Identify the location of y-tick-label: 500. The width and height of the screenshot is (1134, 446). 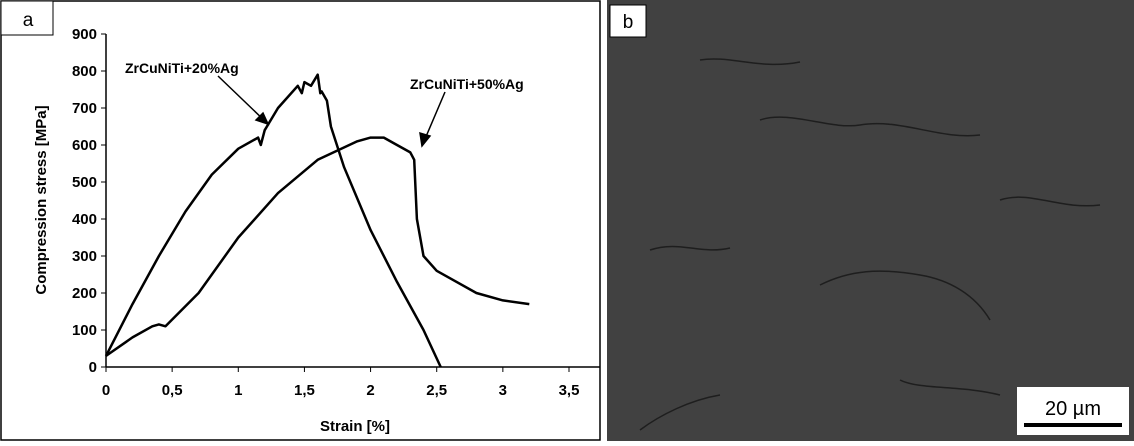
(84, 182).